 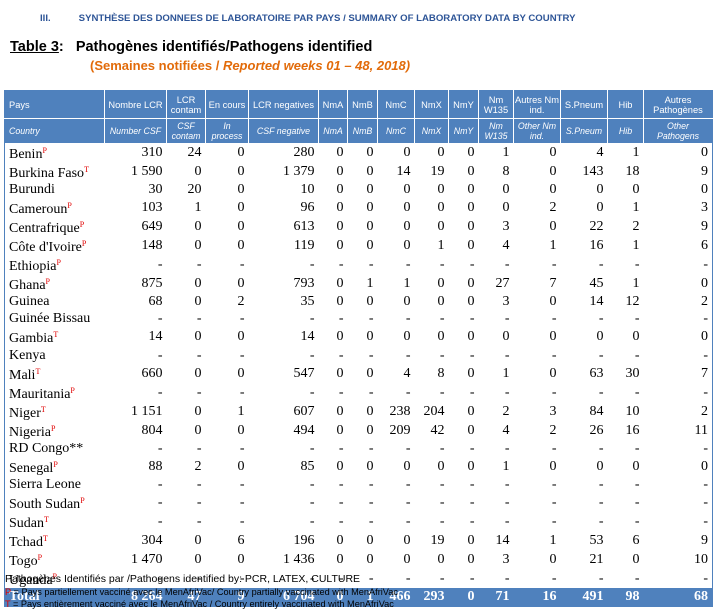 What do you see at coordinates (55, 430) in the screenshot?
I see `country-cell: NigeriaP` at bounding box center [55, 430].